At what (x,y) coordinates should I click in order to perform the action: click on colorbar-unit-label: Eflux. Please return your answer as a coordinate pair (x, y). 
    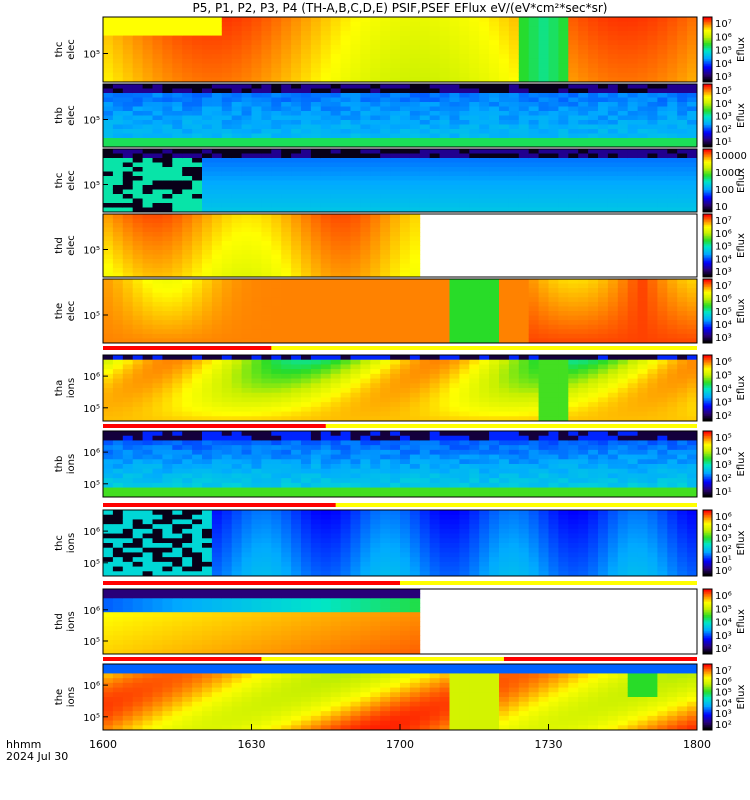
    Looking at the image, I should click on (741, 310).